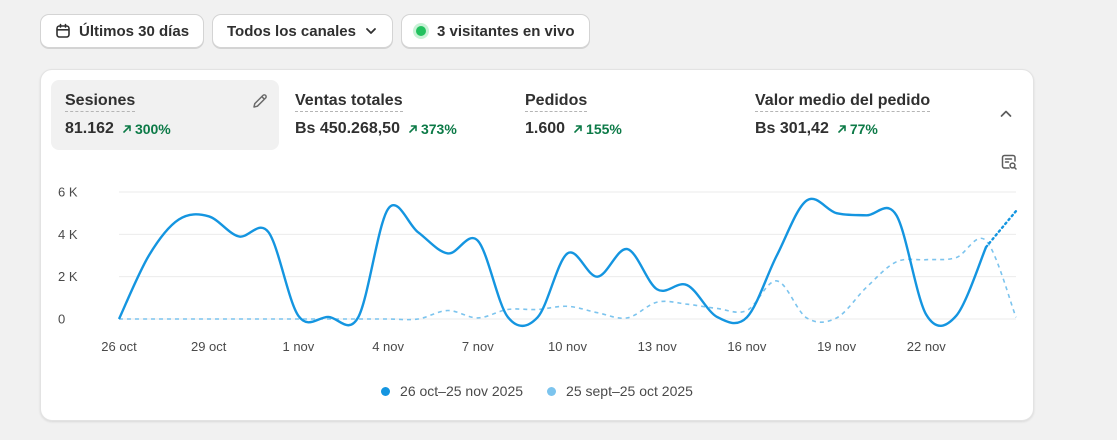 The width and height of the screenshot is (1117, 440). I want to click on x-tick-label: 22 nov, so click(927, 346).